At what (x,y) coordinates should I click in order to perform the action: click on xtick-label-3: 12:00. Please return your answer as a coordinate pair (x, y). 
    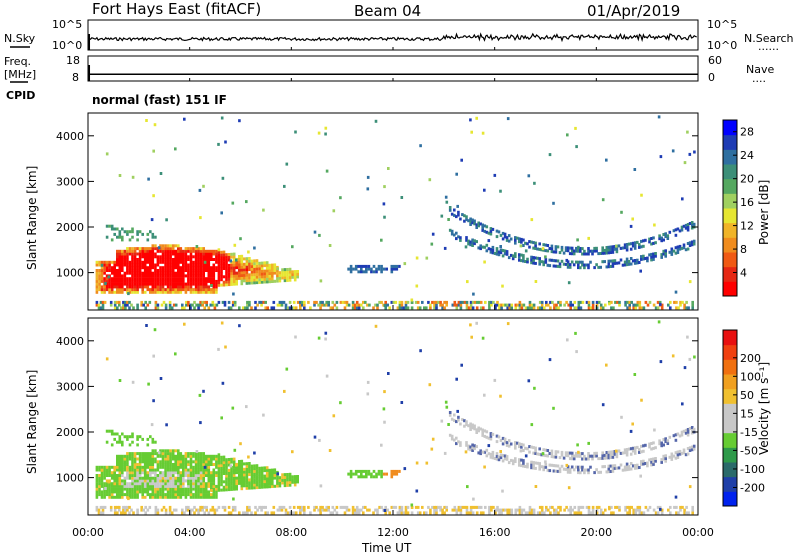
    Looking at the image, I should click on (393, 532).